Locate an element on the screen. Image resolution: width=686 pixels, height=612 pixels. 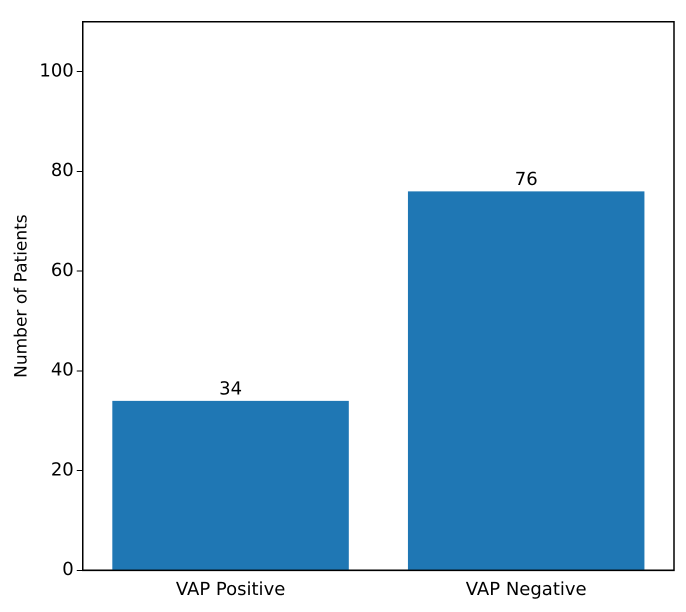
x-tick-label: VAP Positive is located at coordinates (231, 589).